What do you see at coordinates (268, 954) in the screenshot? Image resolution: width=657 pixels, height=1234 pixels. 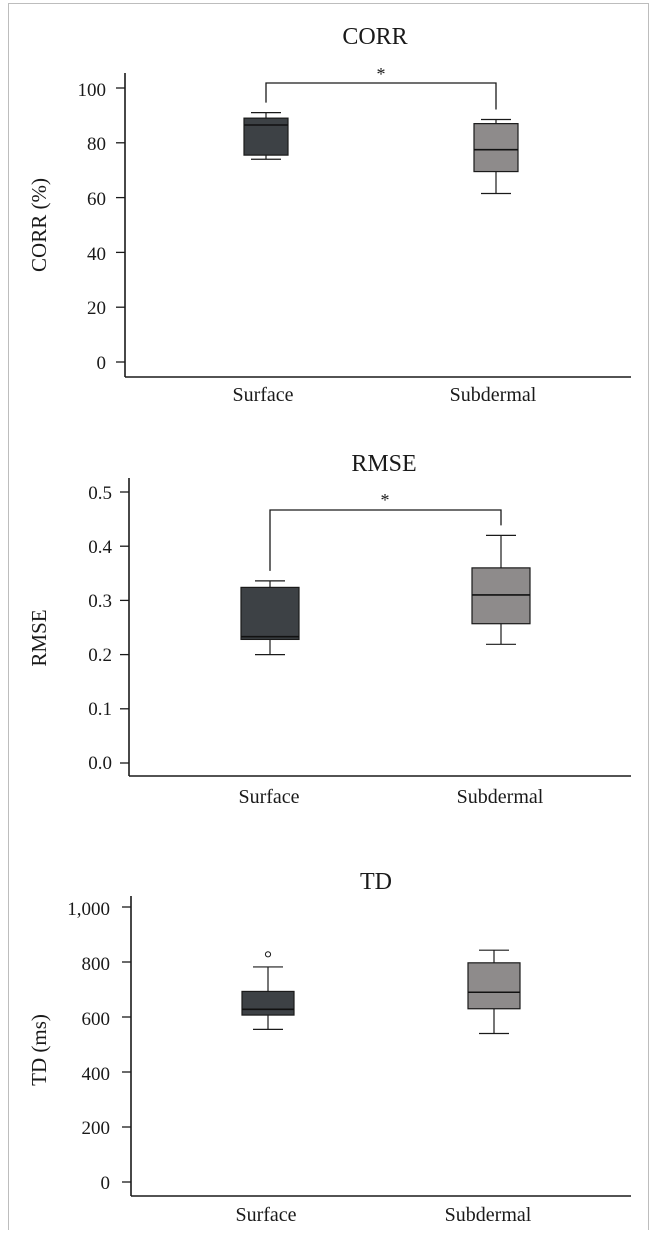 I see `outlier-point` at bounding box center [268, 954].